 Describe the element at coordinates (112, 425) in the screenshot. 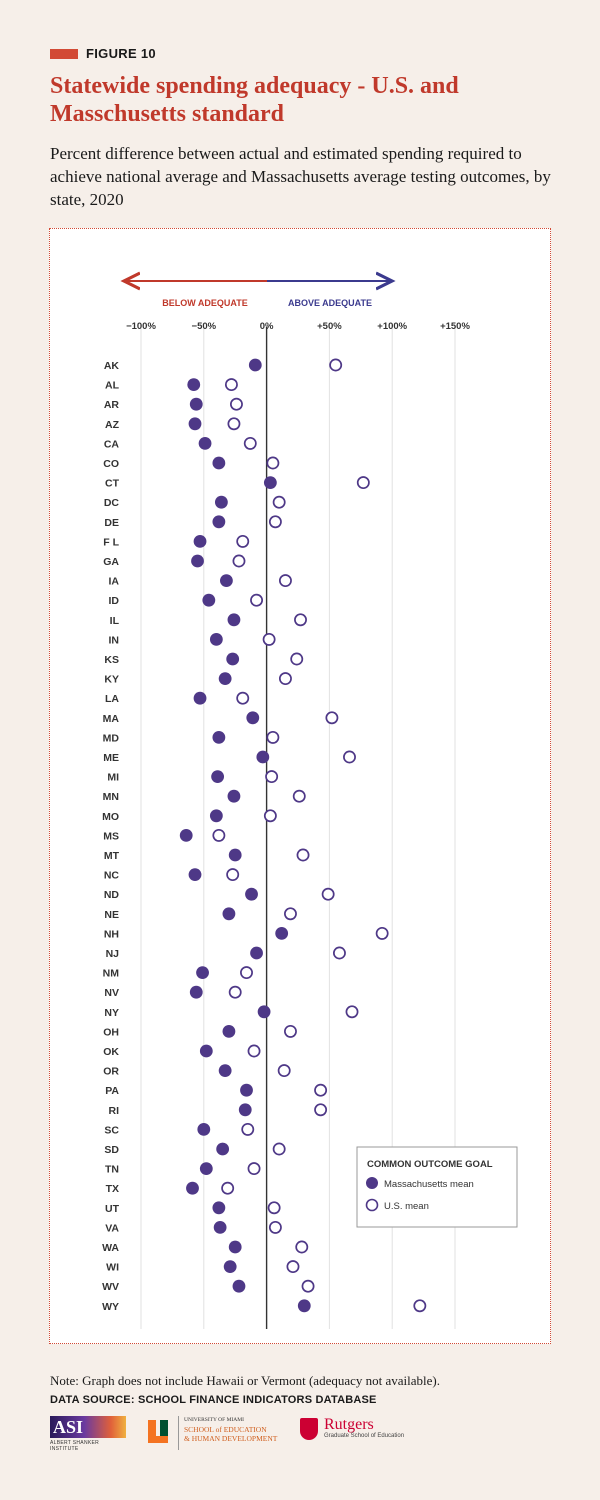

I see `state-label: AZ` at that location.